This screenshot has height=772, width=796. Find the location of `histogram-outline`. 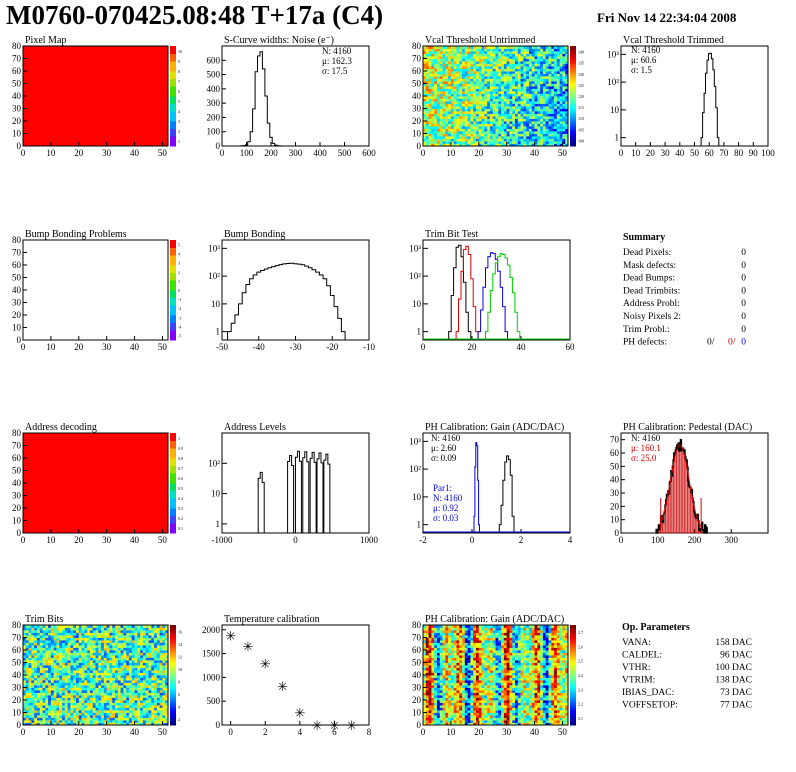

histogram-outline is located at coordinates (681, 486).